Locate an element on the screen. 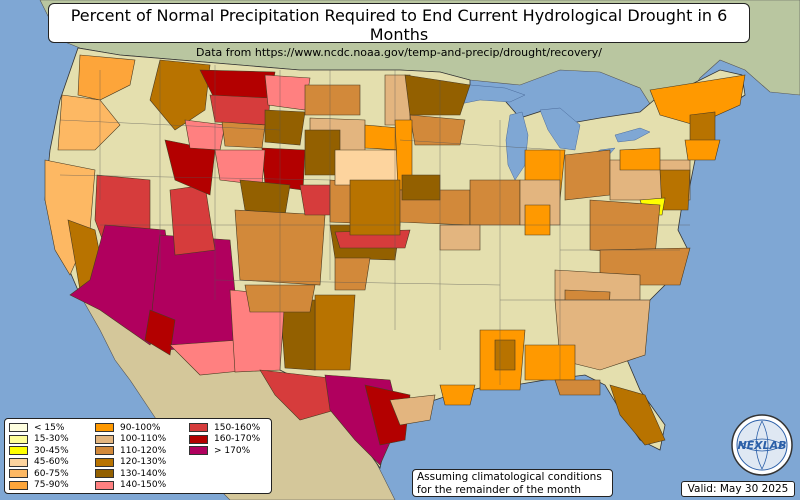 This screenshot has height=500, width=800. legend-label: 110-120% is located at coordinates (143, 450).